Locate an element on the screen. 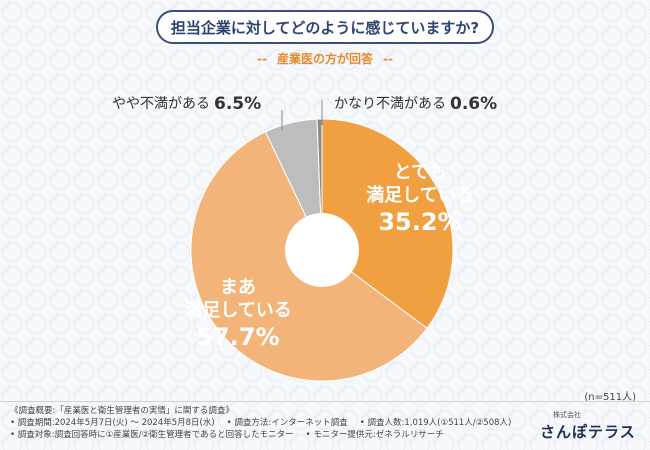 This screenshot has height=450, width=650. label-somewhat-satisfied-line-1: まあ is located at coordinates (238, 287).